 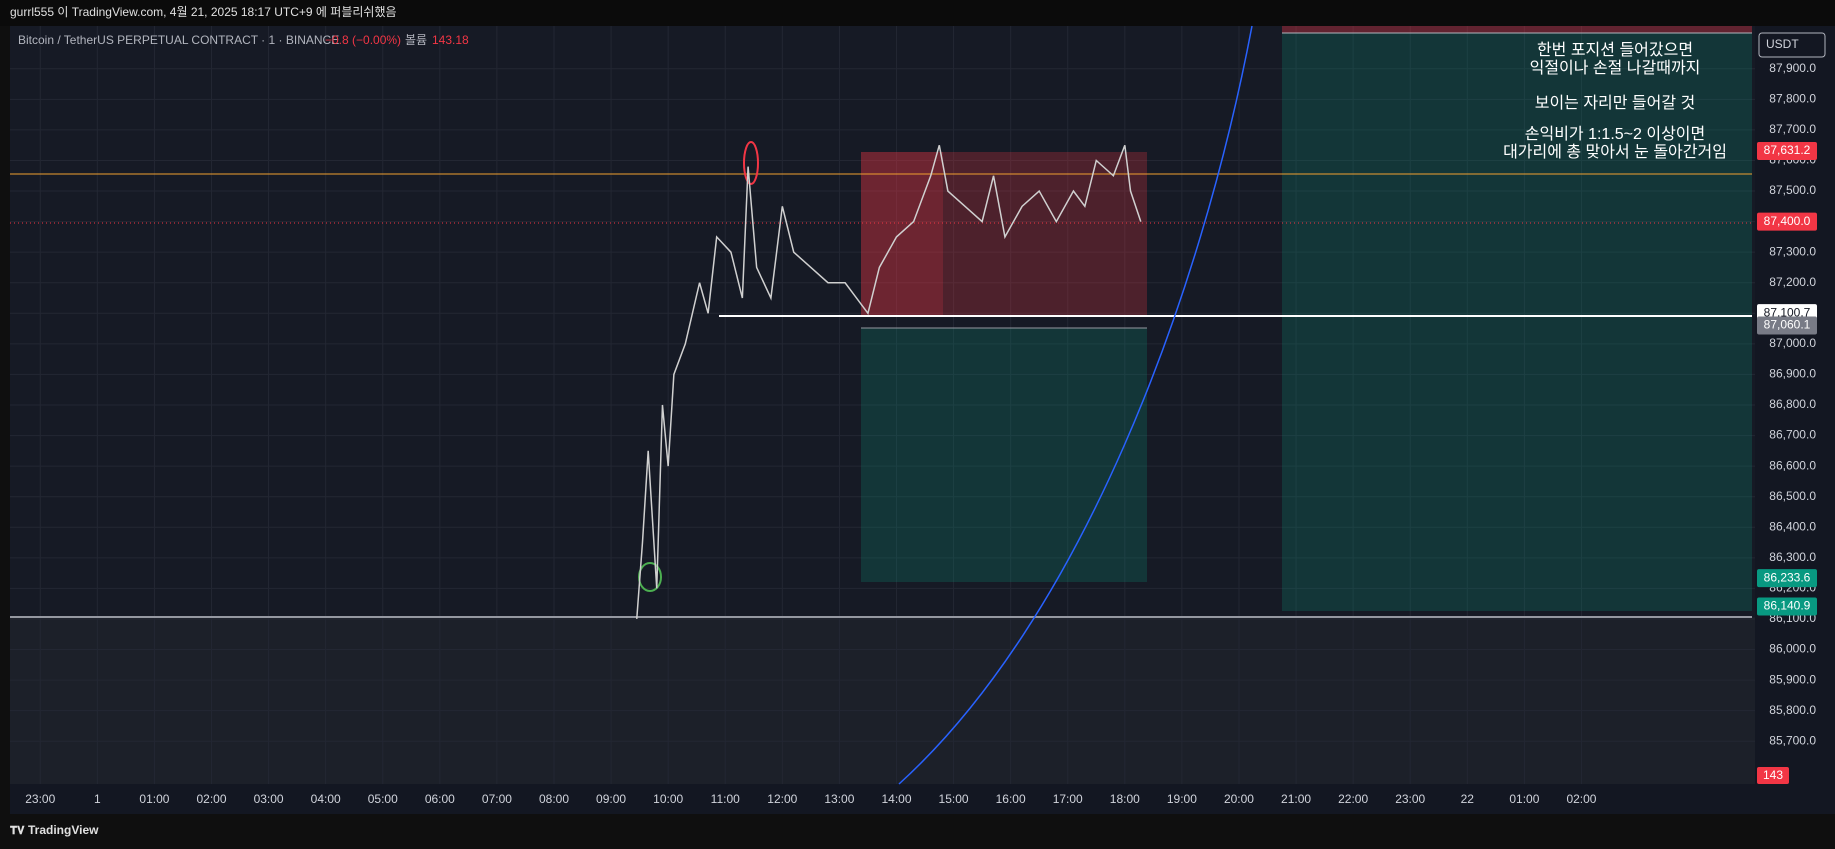 What do you see at coordinates (554, 799) in the screenshot?
I see `x-tick-label: 08:00` at bounding box center [554, 799].